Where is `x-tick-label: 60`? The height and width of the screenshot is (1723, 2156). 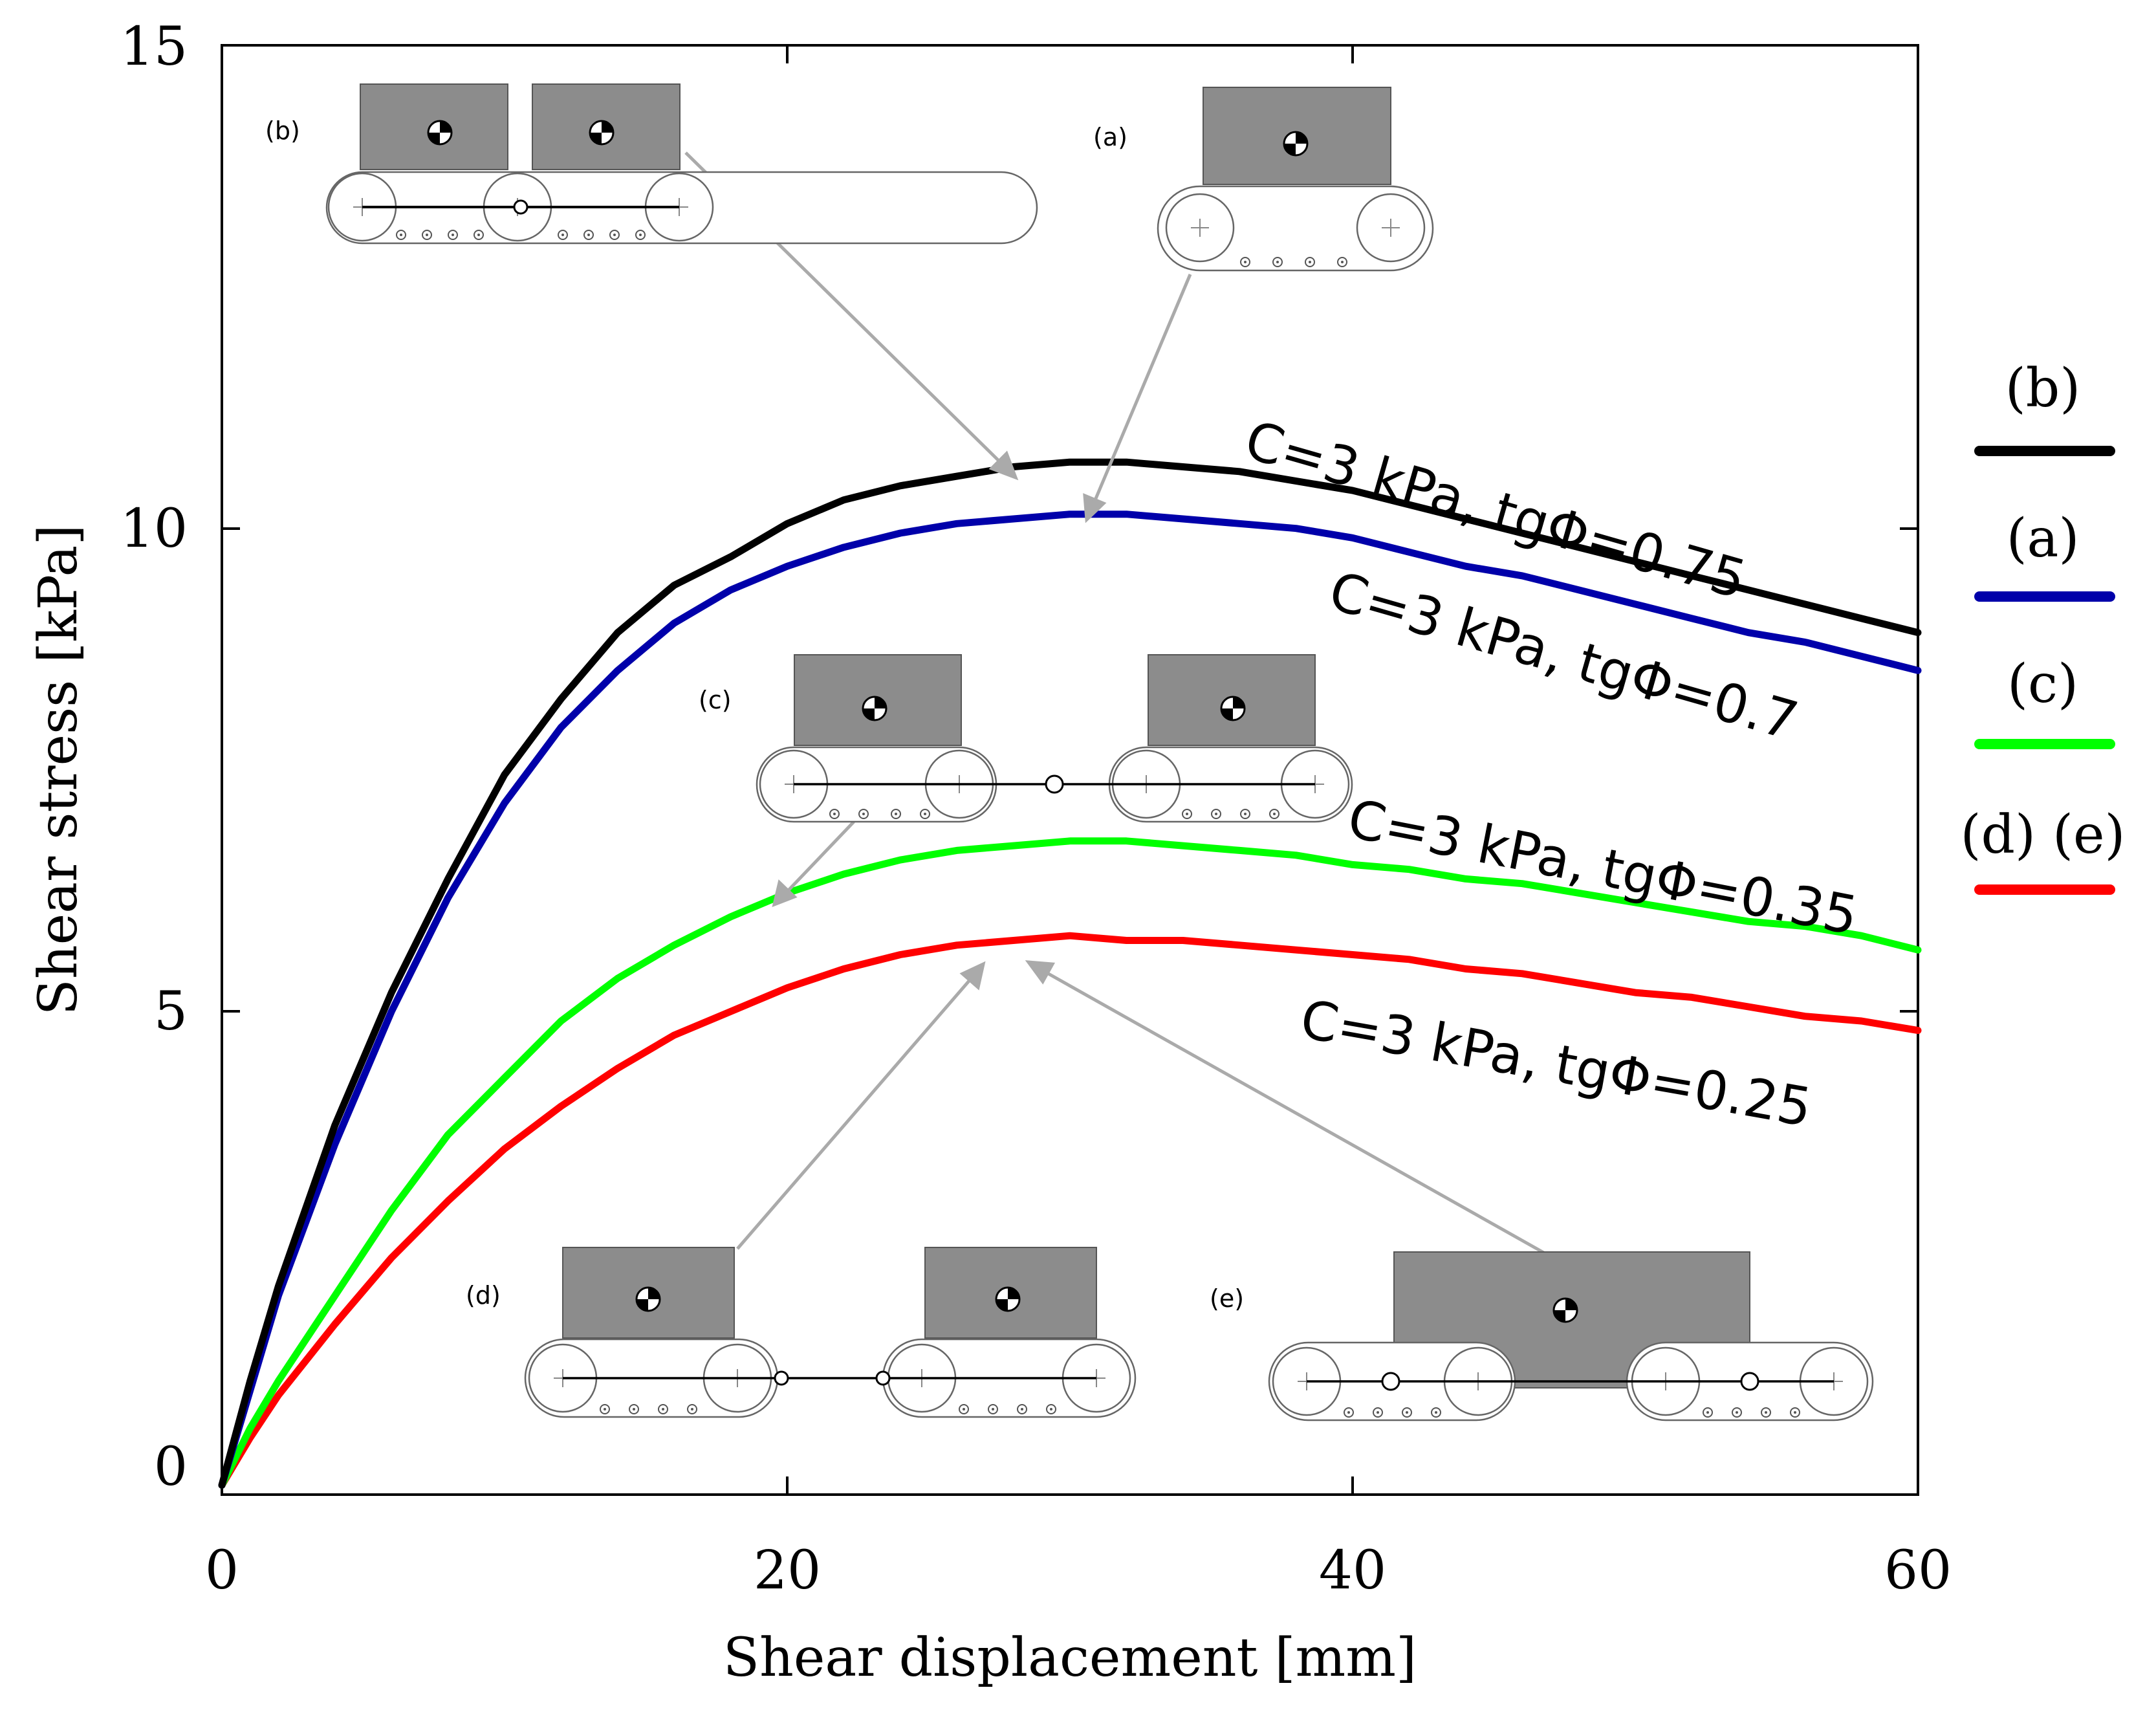
x-tick-label: 60 is located at coordinates (1918, 1570).